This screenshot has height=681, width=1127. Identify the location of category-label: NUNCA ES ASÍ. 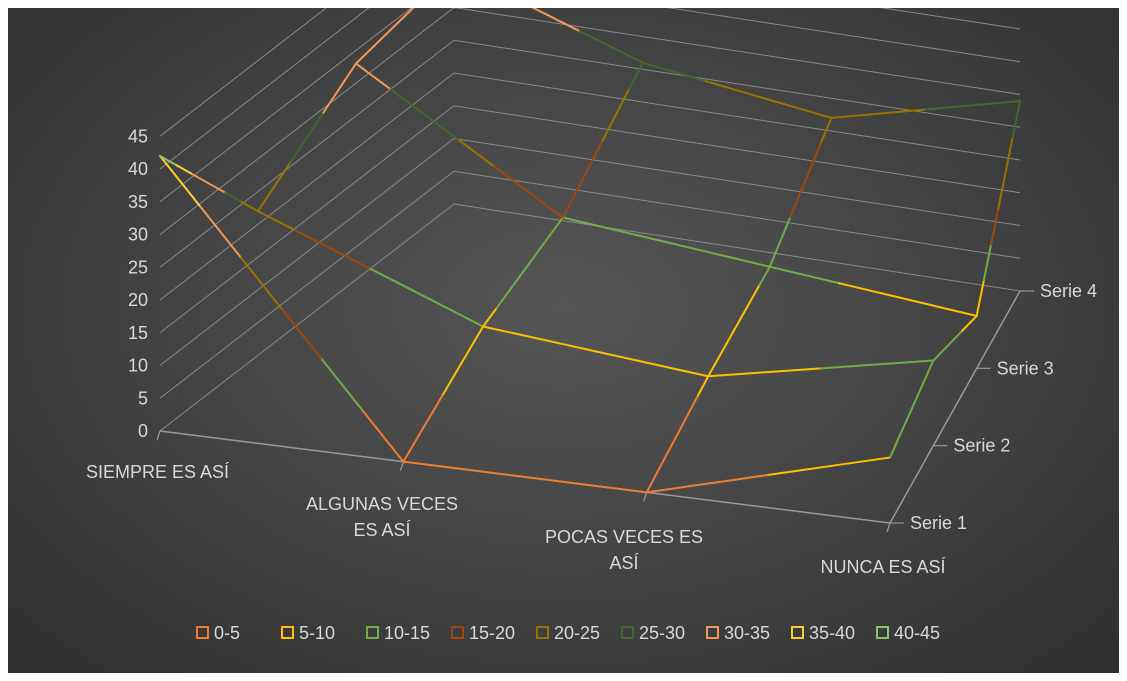
(882, 567).